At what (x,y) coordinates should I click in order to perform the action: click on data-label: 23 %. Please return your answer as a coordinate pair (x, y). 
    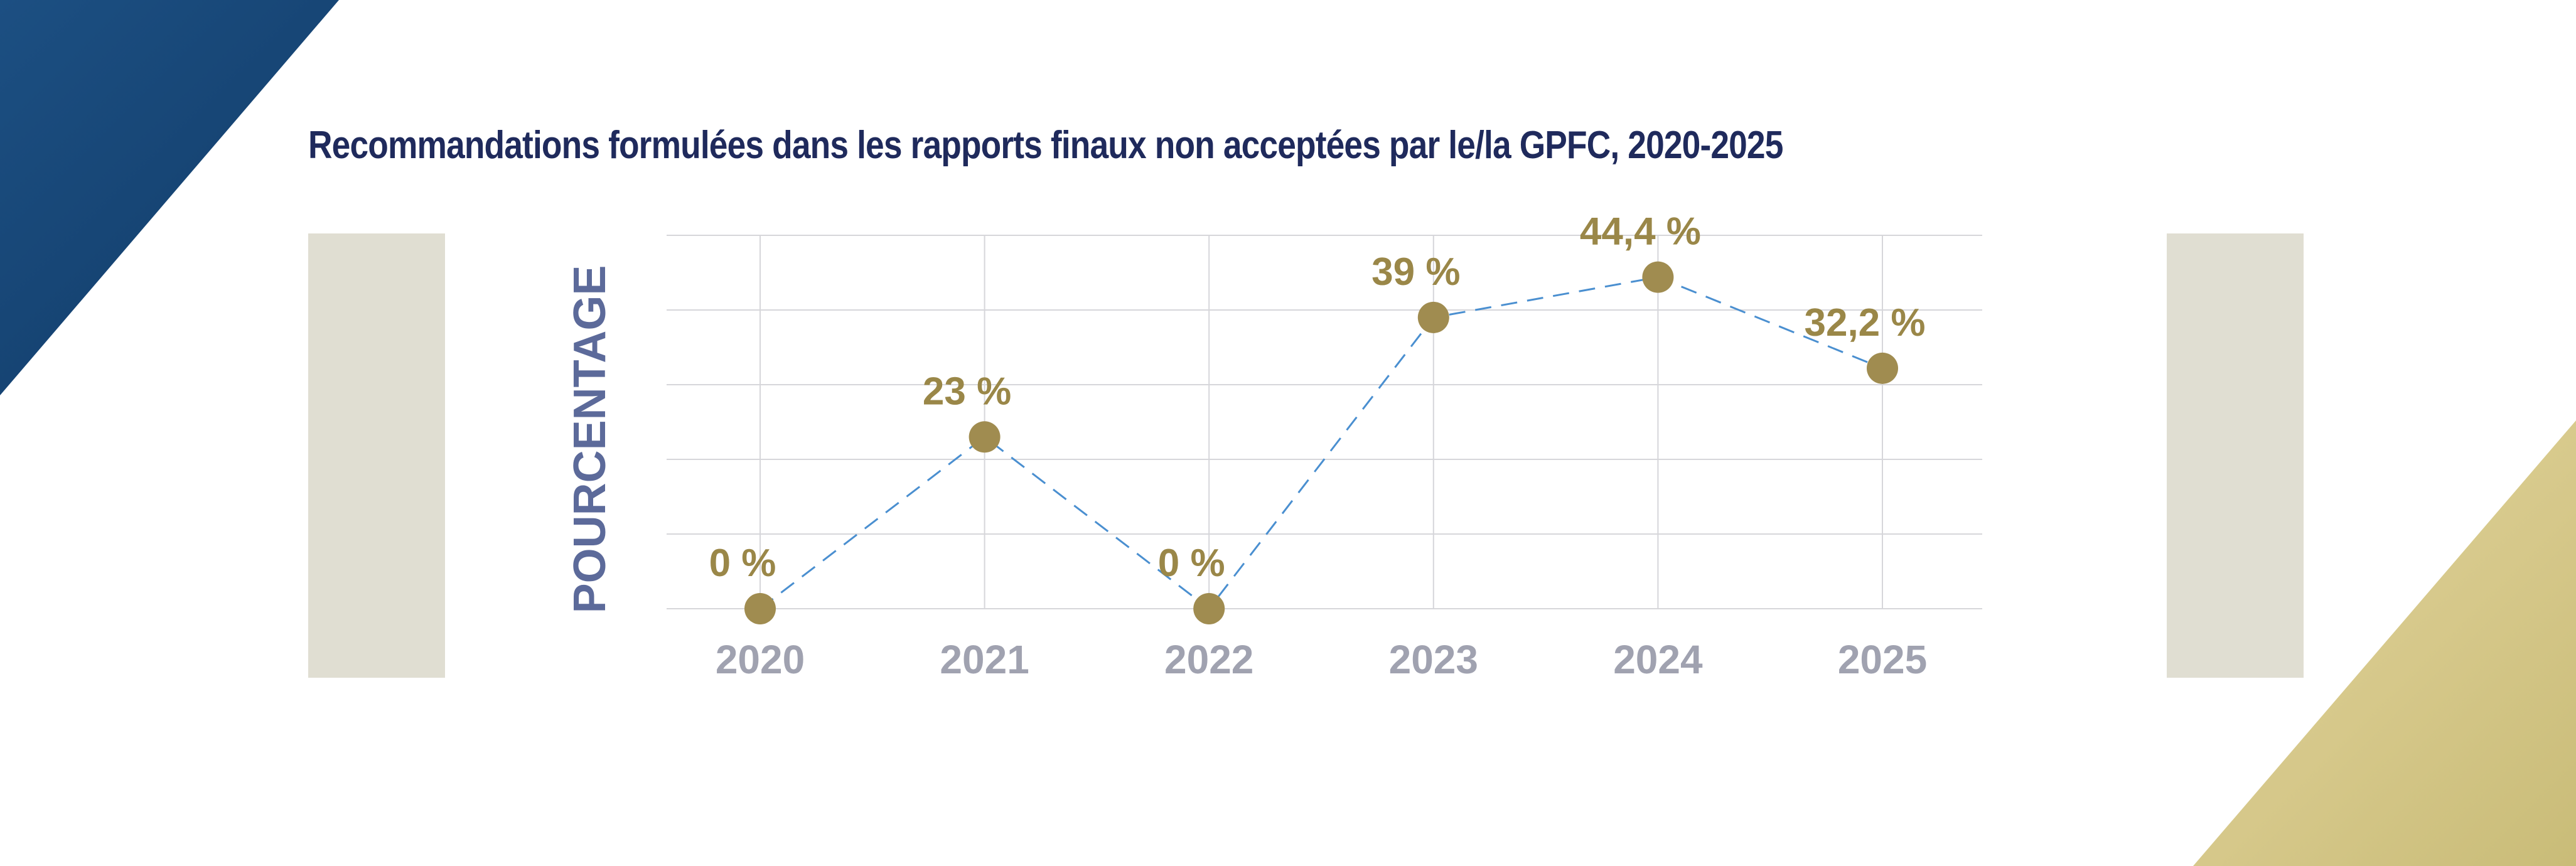
    Looking at the image, I should click on (967, 391).